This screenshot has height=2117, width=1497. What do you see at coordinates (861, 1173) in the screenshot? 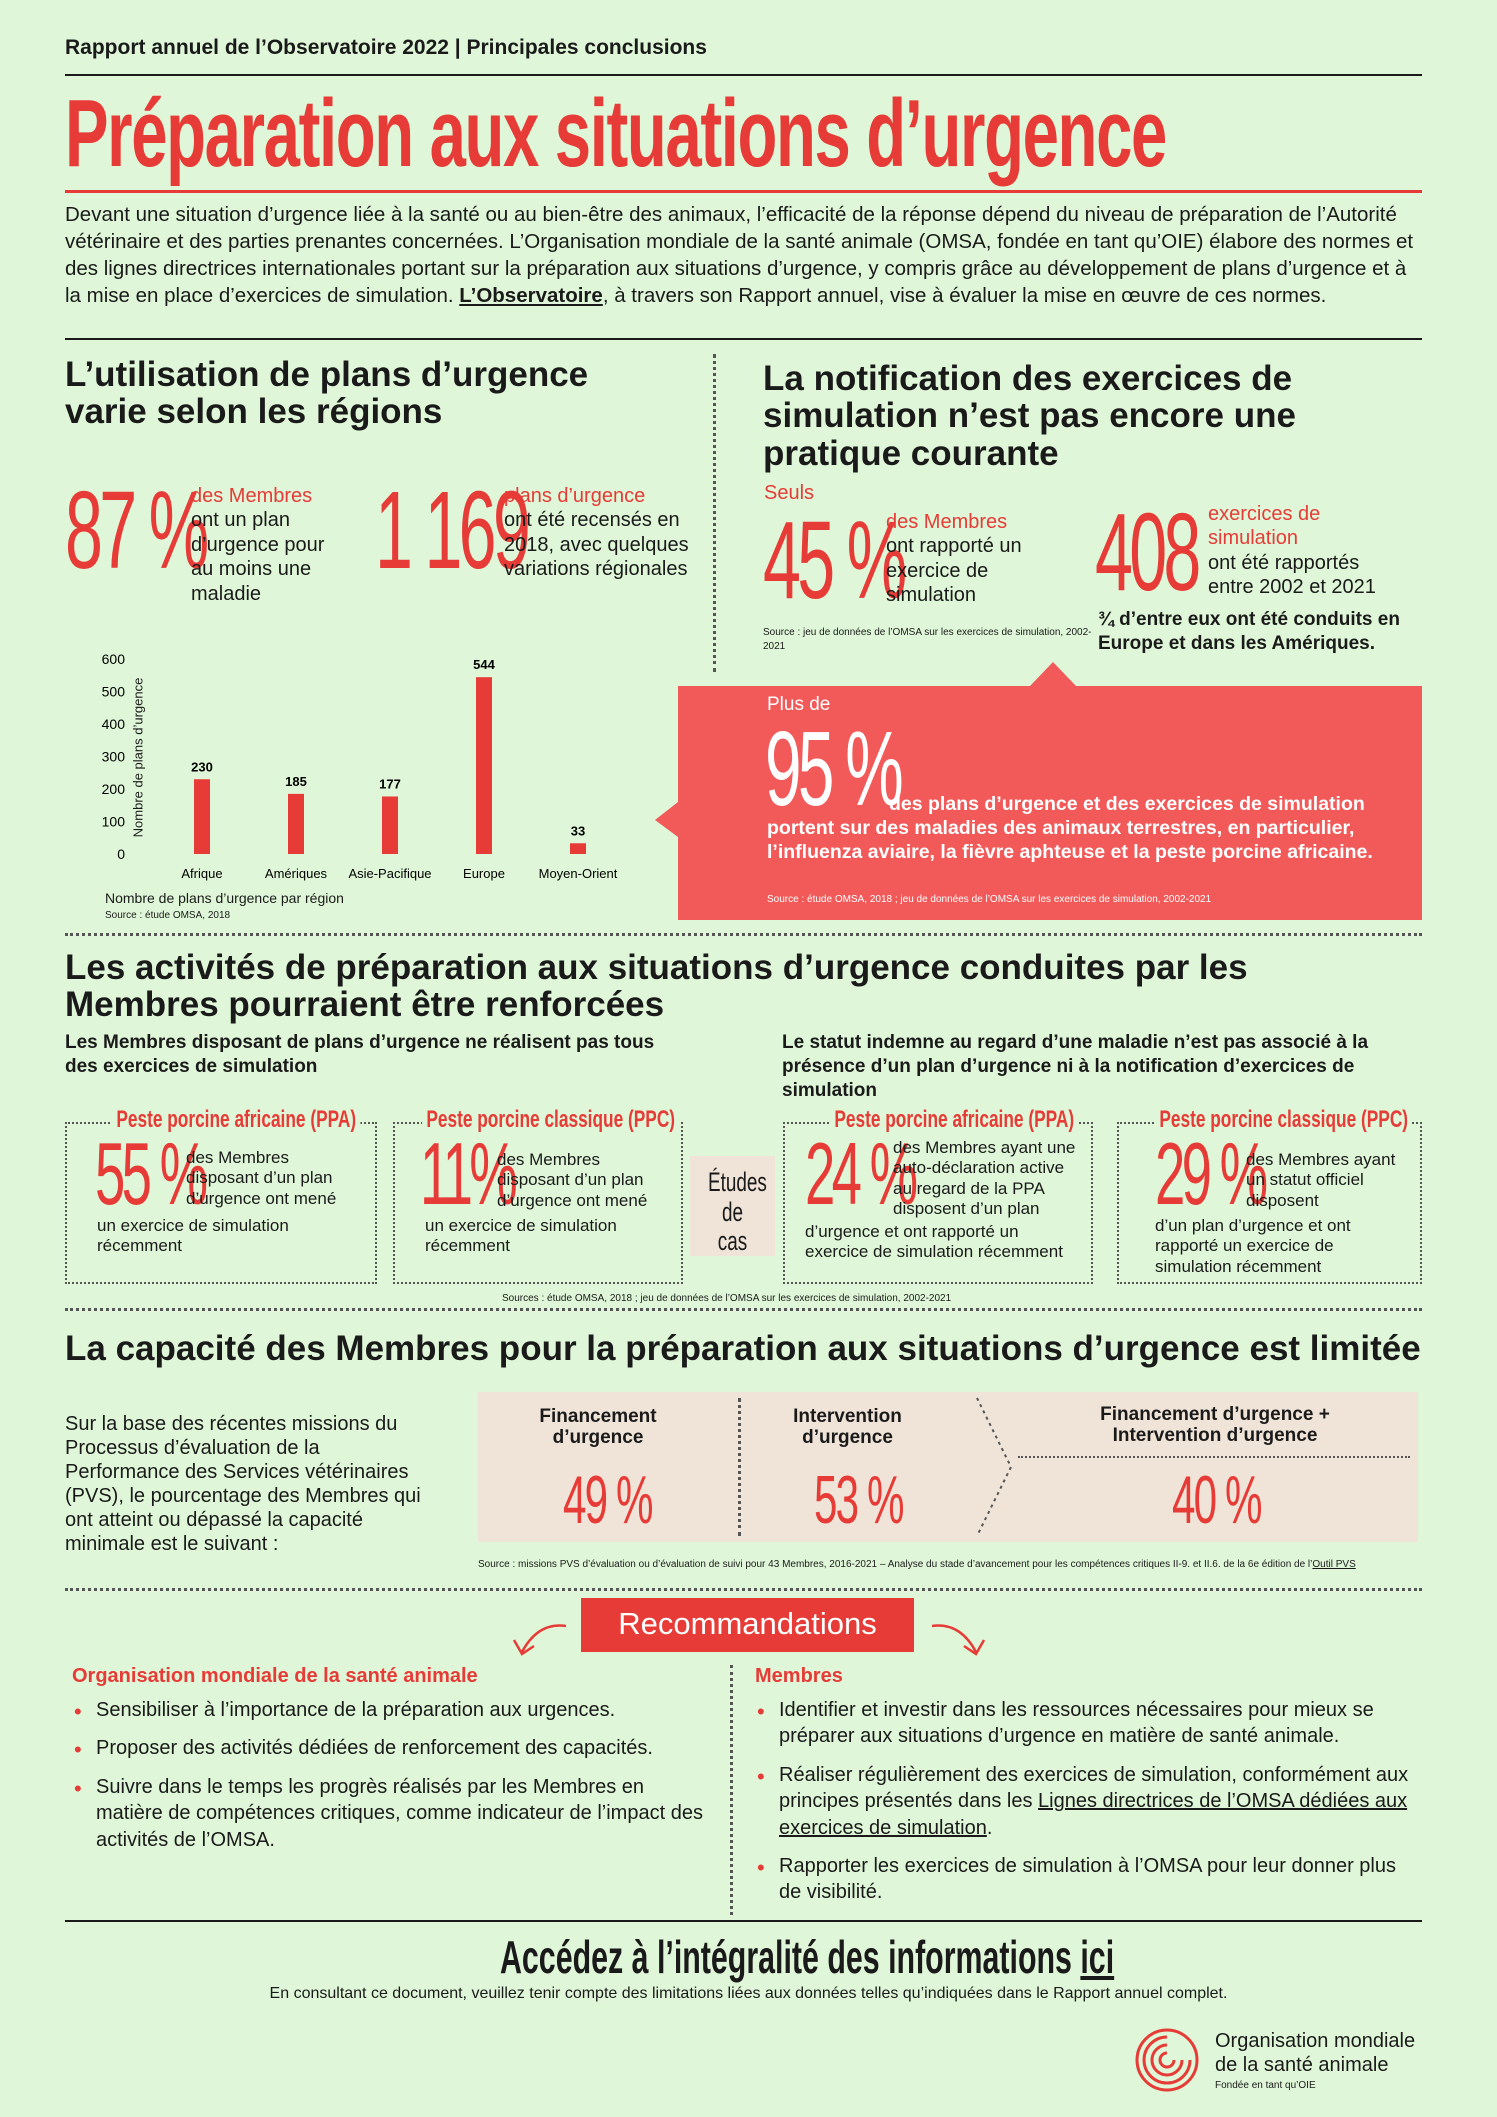
I see `case-value-3: 24 %` at bounding box center [861, 1173].